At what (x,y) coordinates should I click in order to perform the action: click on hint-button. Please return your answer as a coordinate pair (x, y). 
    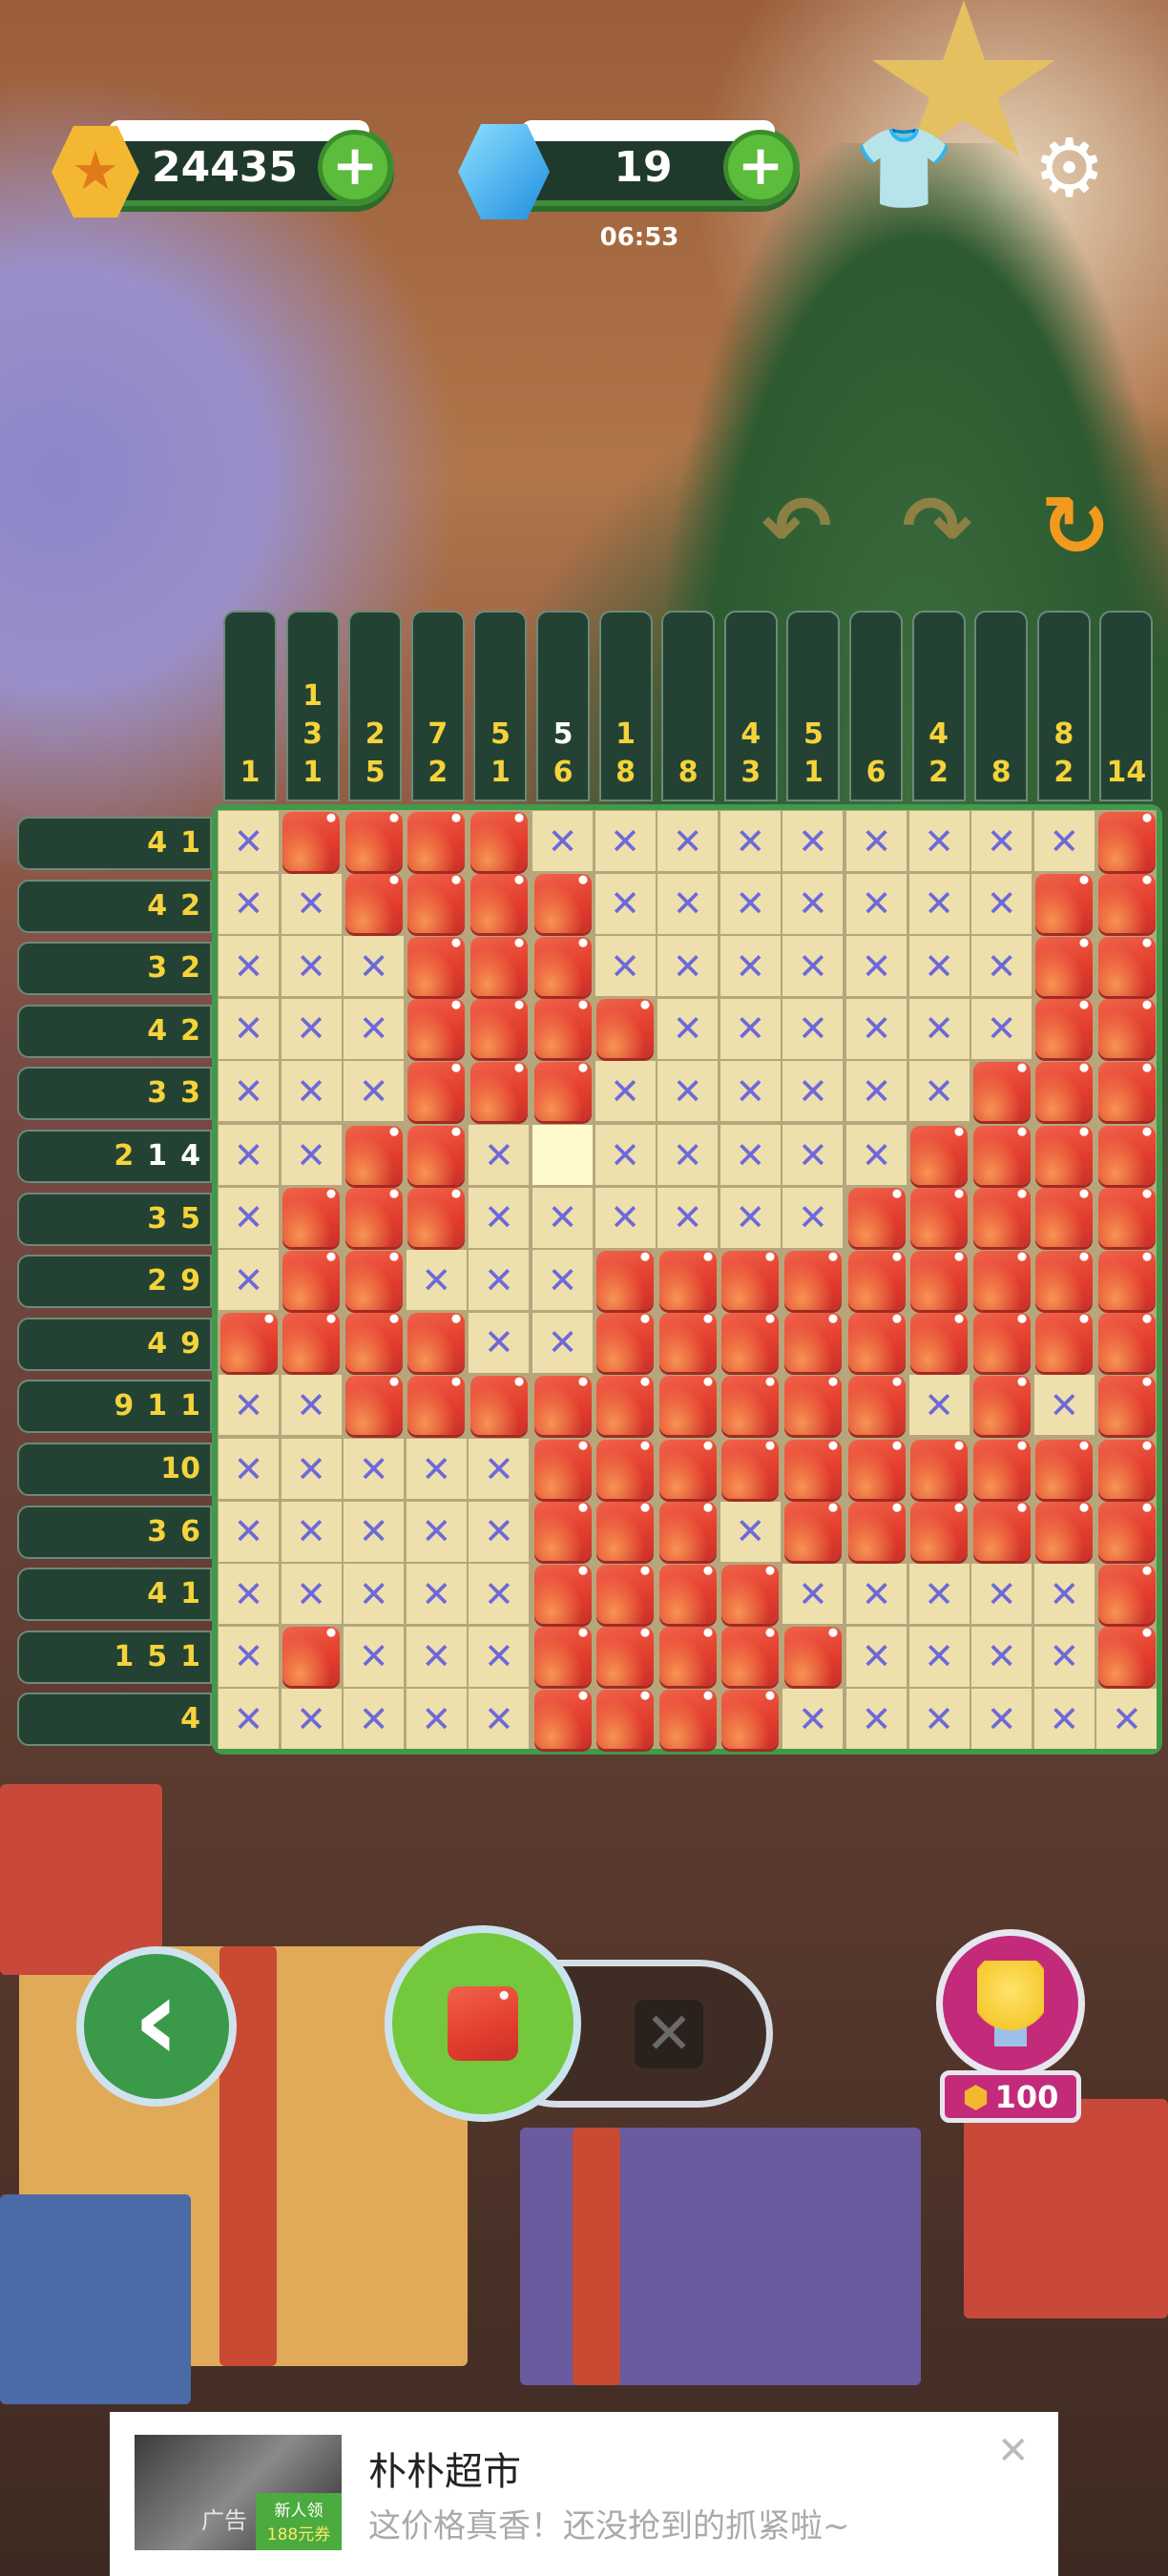
    Looking at the image, I should click on (1011, 2003).